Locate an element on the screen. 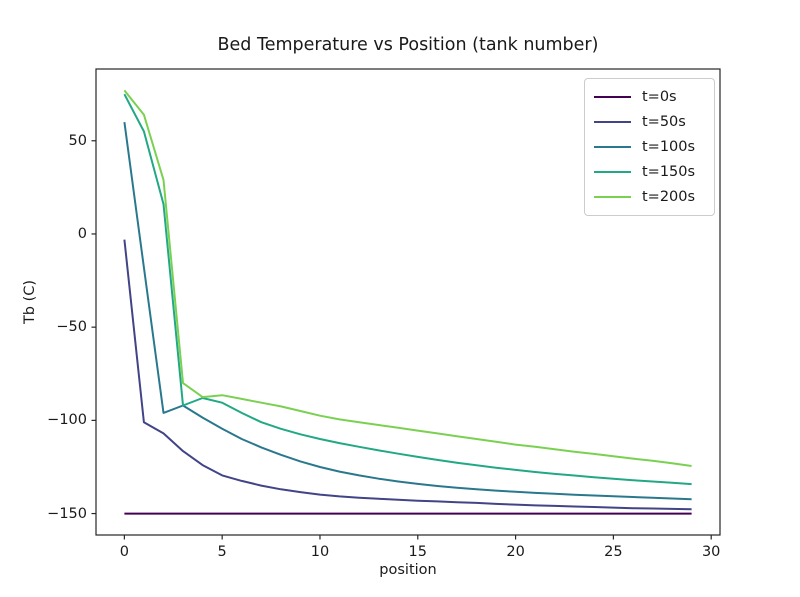 The image size is (800, 597). x-tick-label: 10 is located at coordinates (320, 552).